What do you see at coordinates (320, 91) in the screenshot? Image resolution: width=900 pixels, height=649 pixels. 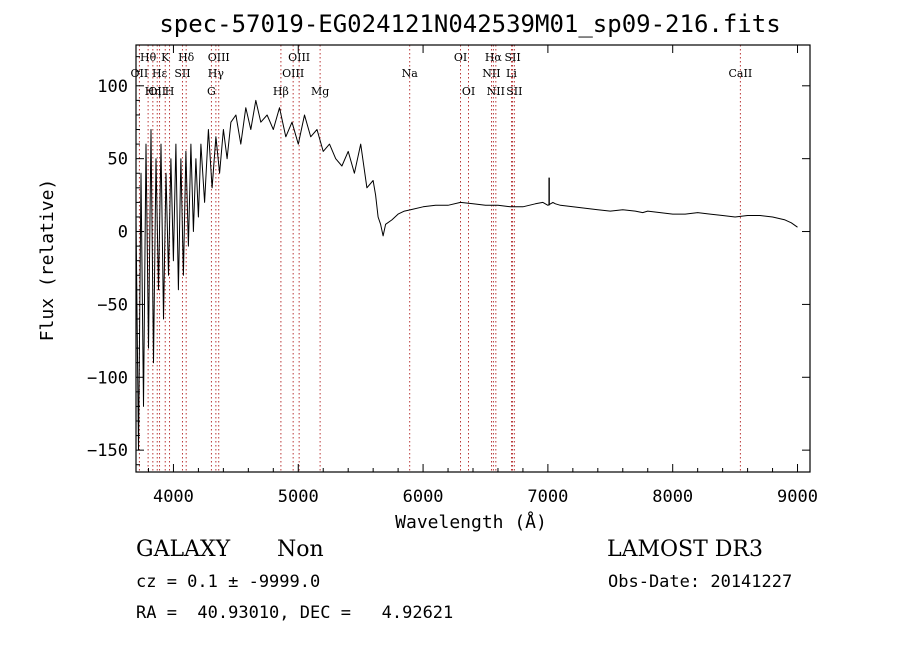 I see `marker-label-15: Mg` at bounding box center [320, 91].